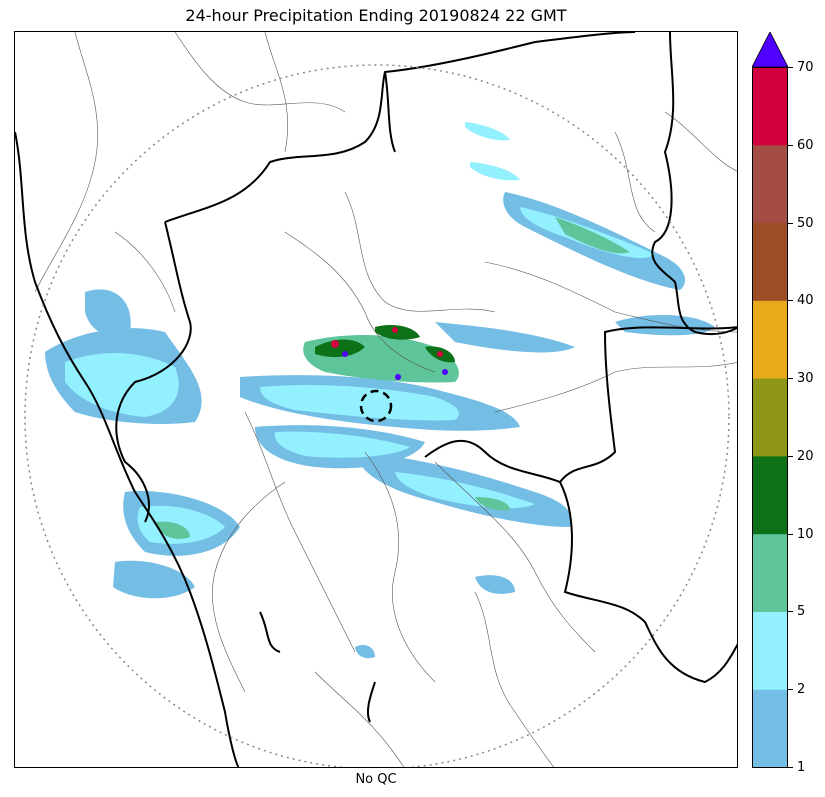  Describe the element at coordinates (805, 379) in the screenshot. I see `colorbar-tick-label: 30` at that location.